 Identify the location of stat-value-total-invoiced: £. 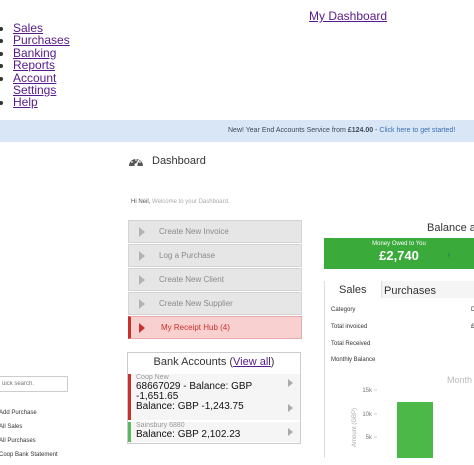
(472, 327).